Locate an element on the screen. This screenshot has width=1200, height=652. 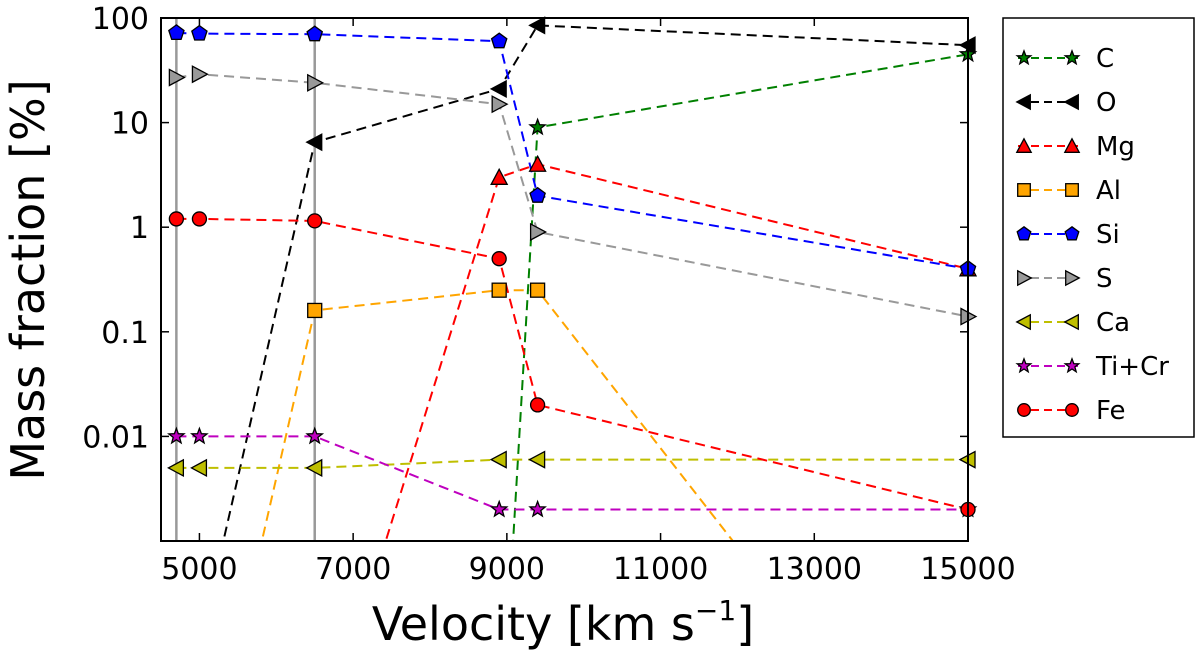
y-tick-label-4: 100 is located at coordinates (120, 19).